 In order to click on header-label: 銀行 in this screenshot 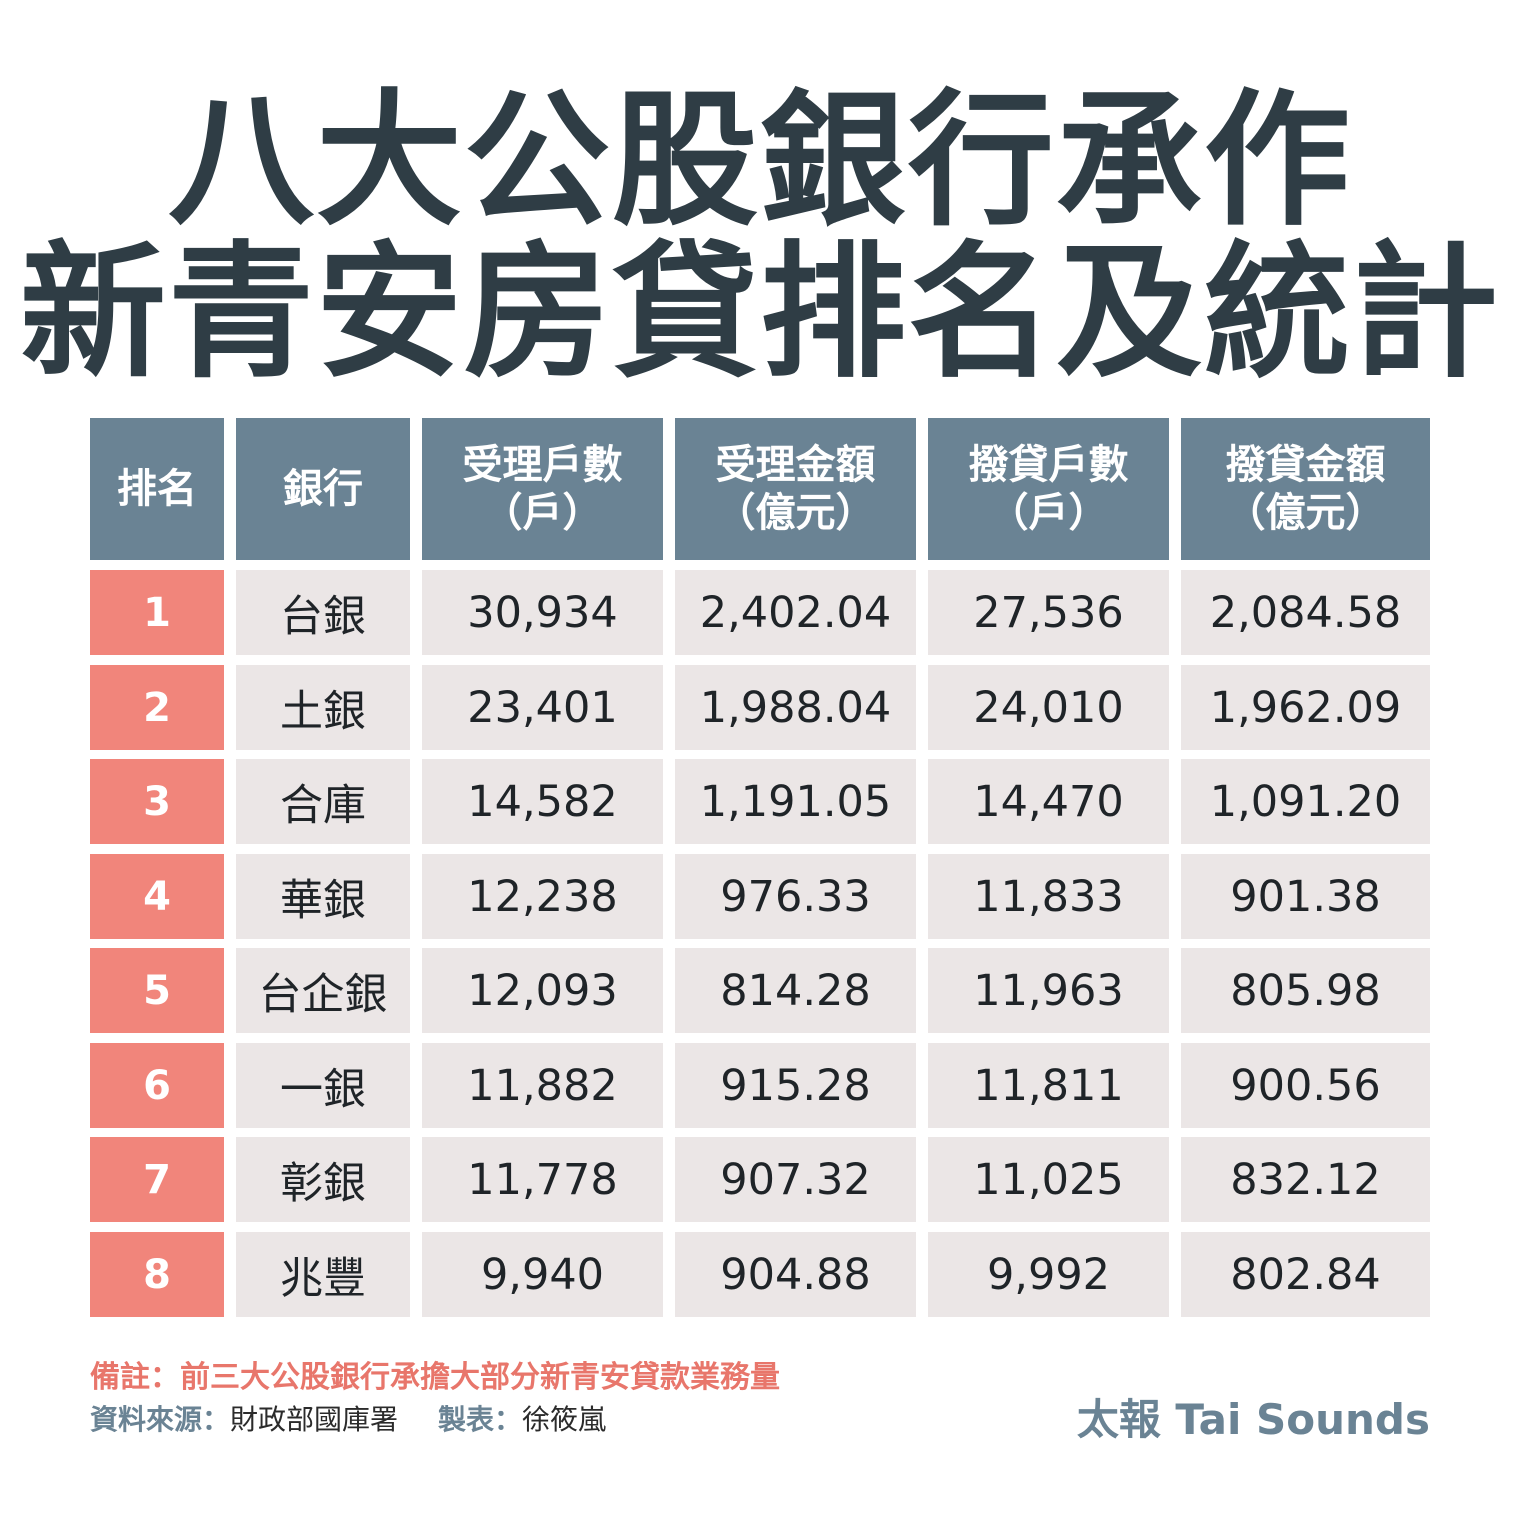, I will do `click(323, 489)`.